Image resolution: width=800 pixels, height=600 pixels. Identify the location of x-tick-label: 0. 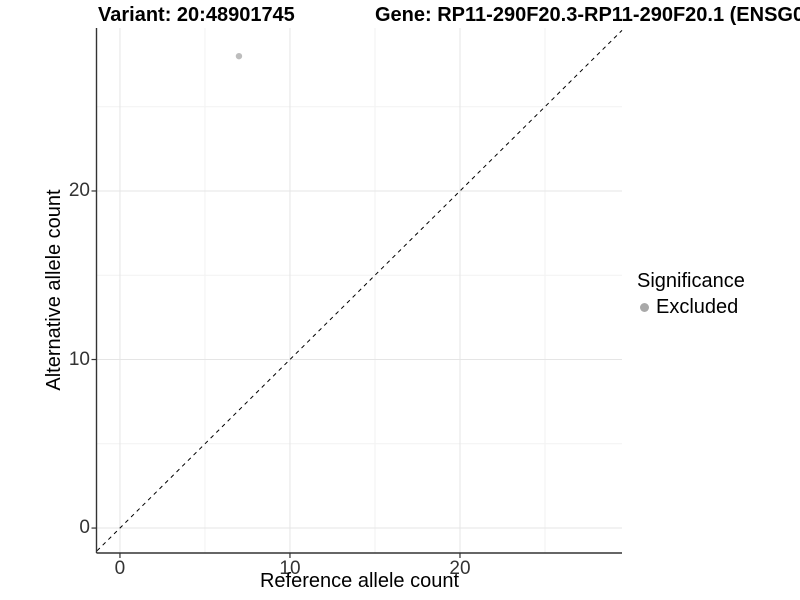
(120, 568).